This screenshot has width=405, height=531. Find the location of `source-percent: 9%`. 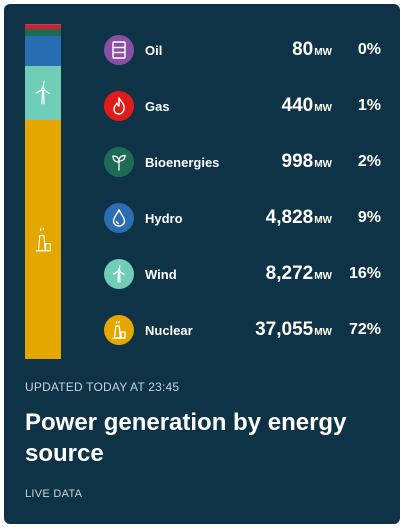

source-percent: 9% is located at coordinates (369, 218).